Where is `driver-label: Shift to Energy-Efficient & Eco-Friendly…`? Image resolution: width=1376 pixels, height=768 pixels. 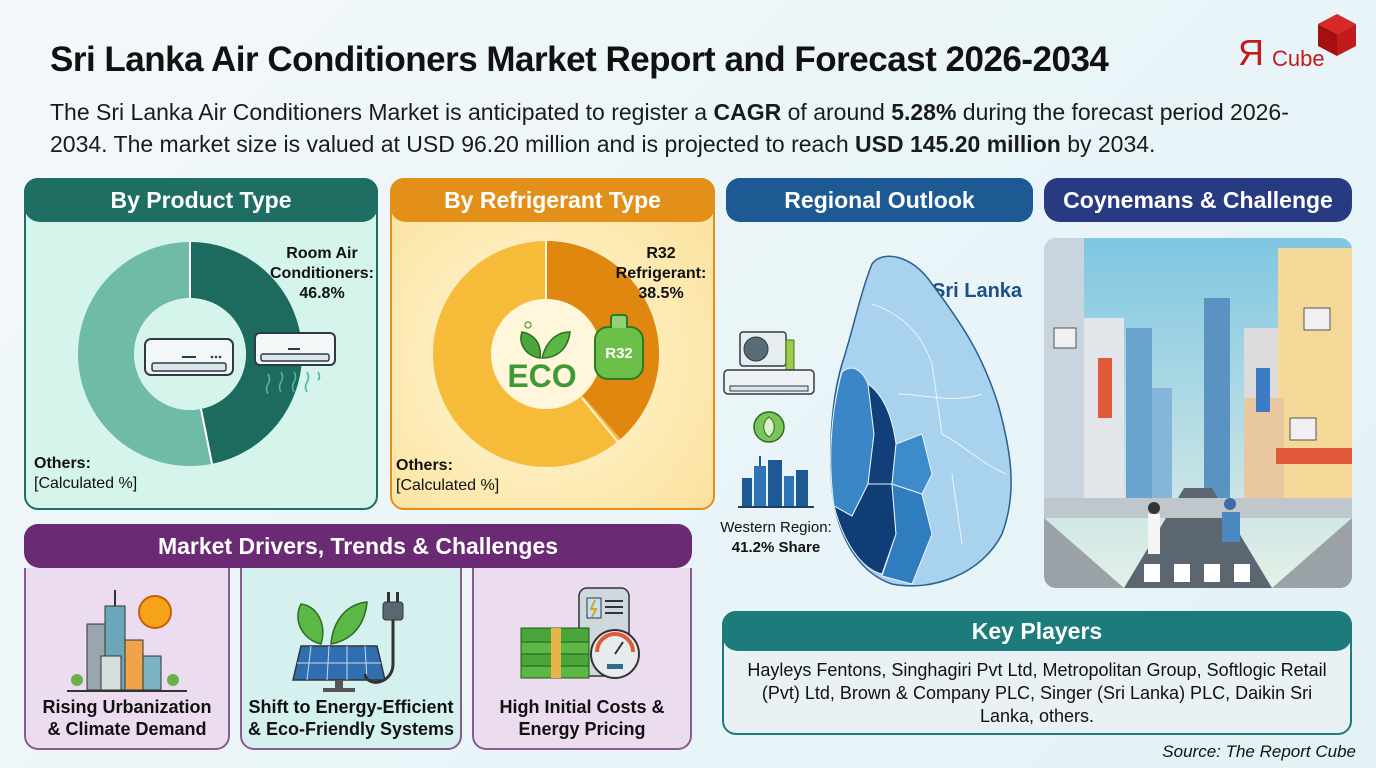 driver-label: Shift to Energy-Efficient & Eco-Friendly… is located at coordinates (351, 718).